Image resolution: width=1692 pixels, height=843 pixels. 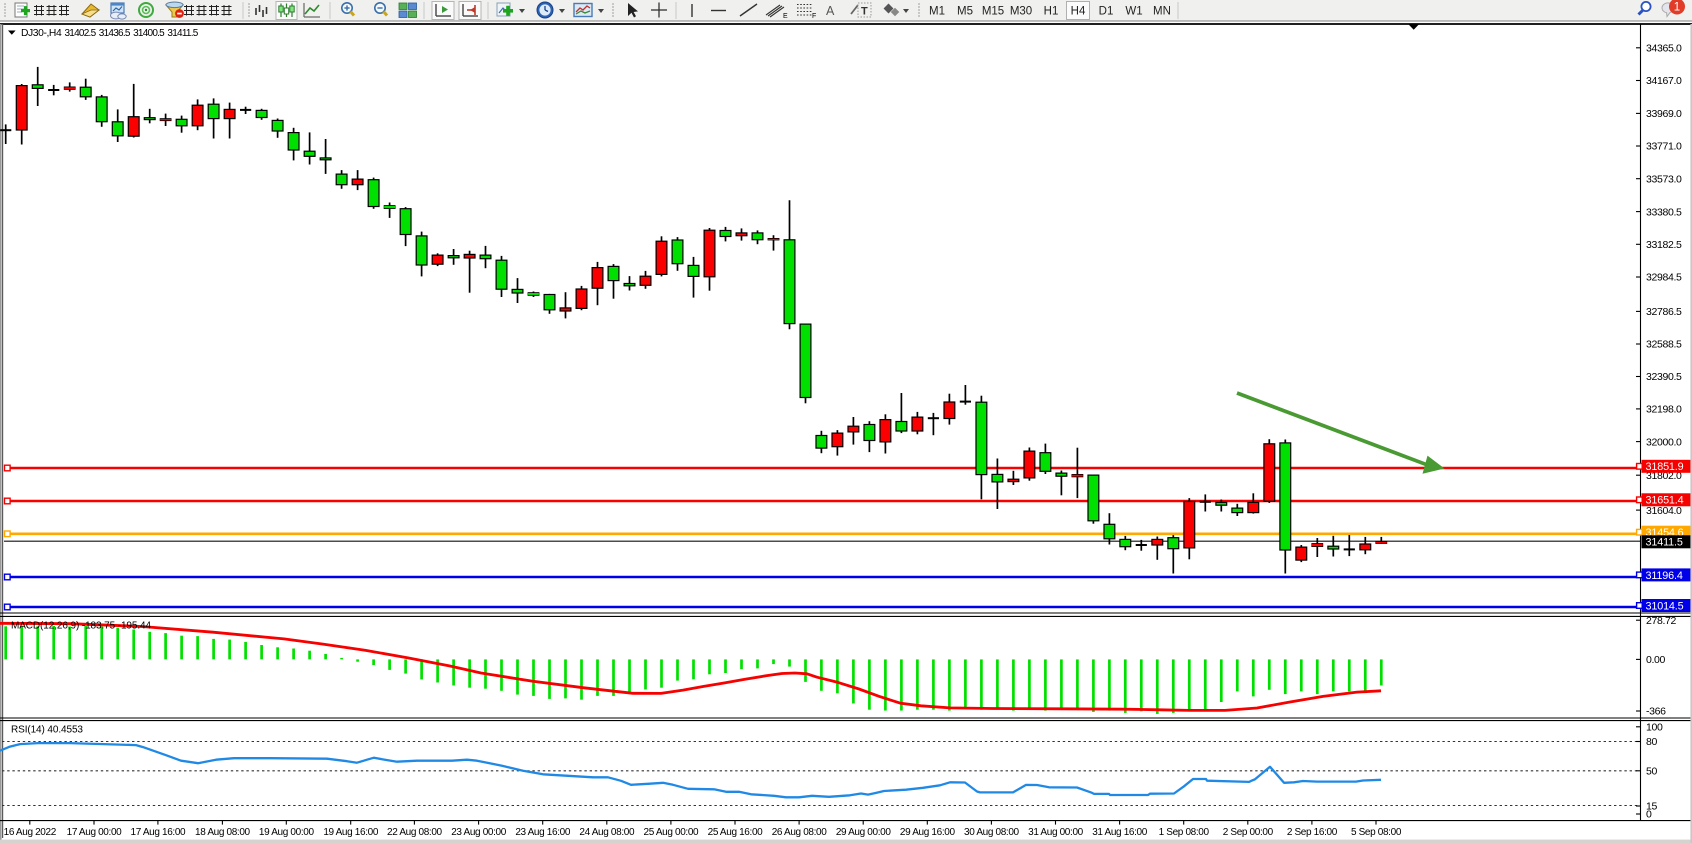 I want to click on svg-text: 0, so click(x=1649, y=815).